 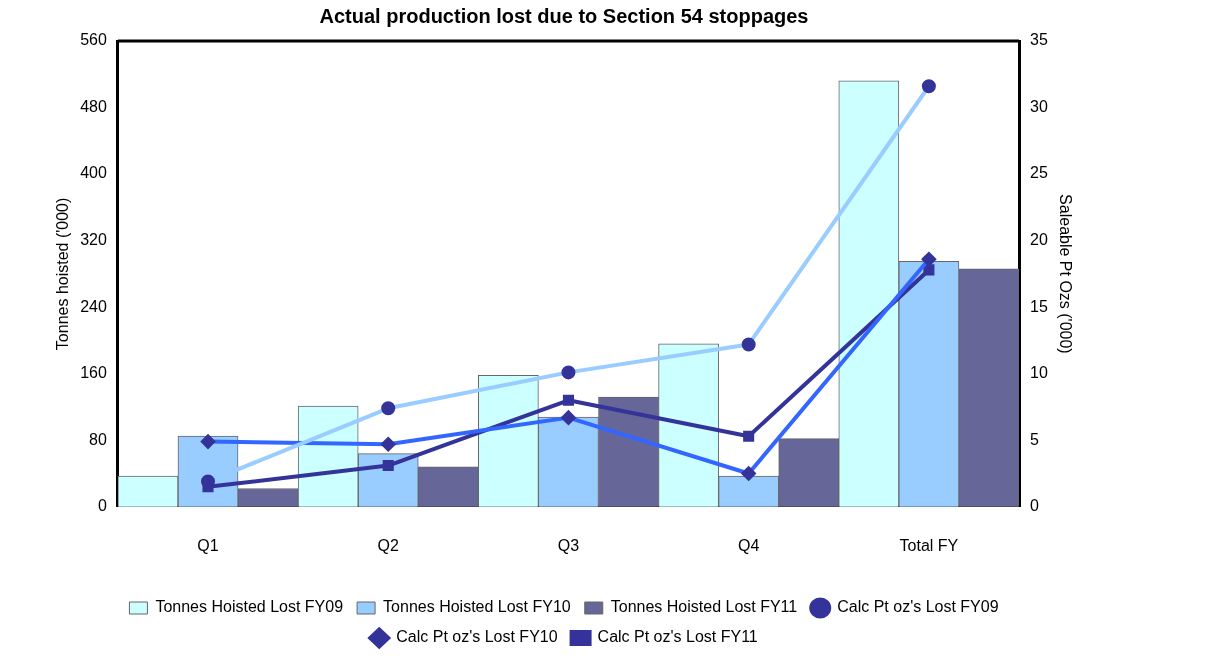 What do you see at coordinates (1039, 240) in the screenshot?
I see `y2-tick-label: 20` at bounding box center [1039, 240].